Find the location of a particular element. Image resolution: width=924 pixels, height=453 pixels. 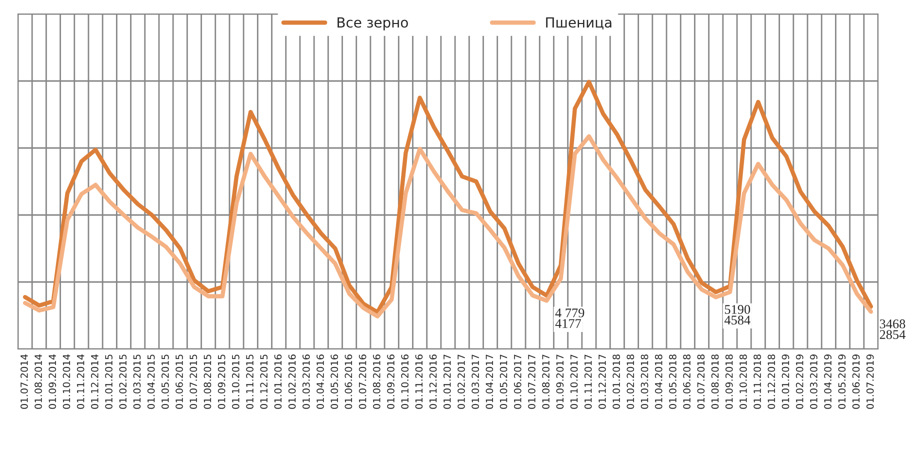

x-tick-label: 01.05.2017 is located at coordinates (504, 381).